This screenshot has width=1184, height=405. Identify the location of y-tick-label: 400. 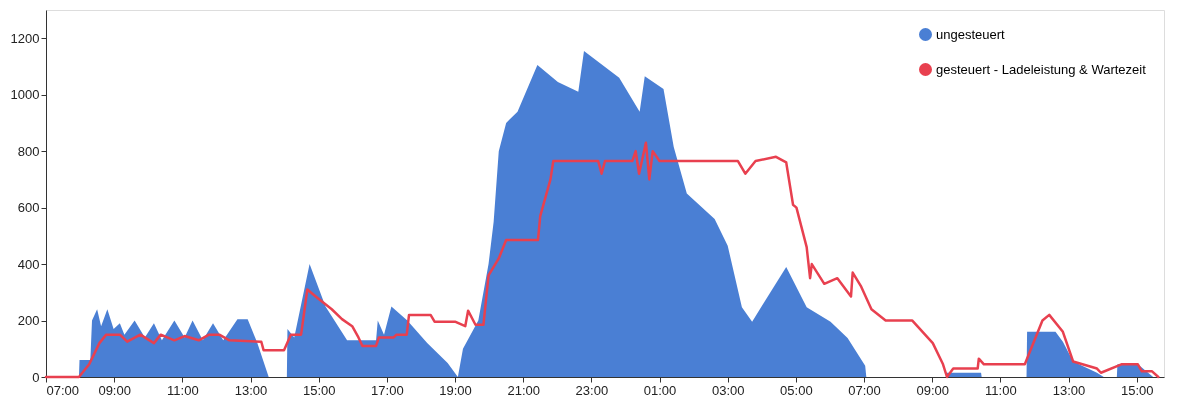
(28, 264).